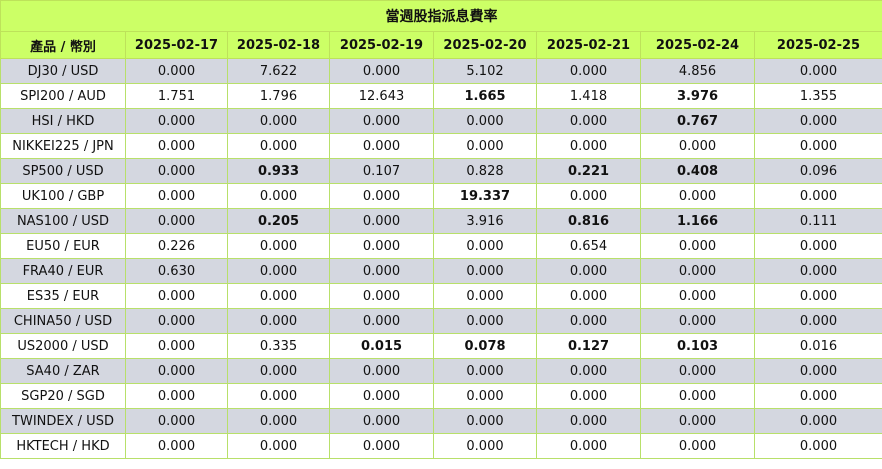 The width and height of the screenshot is (882, 469). I want to click on product-cell: TWINDEX / USD, so click(63, 421).